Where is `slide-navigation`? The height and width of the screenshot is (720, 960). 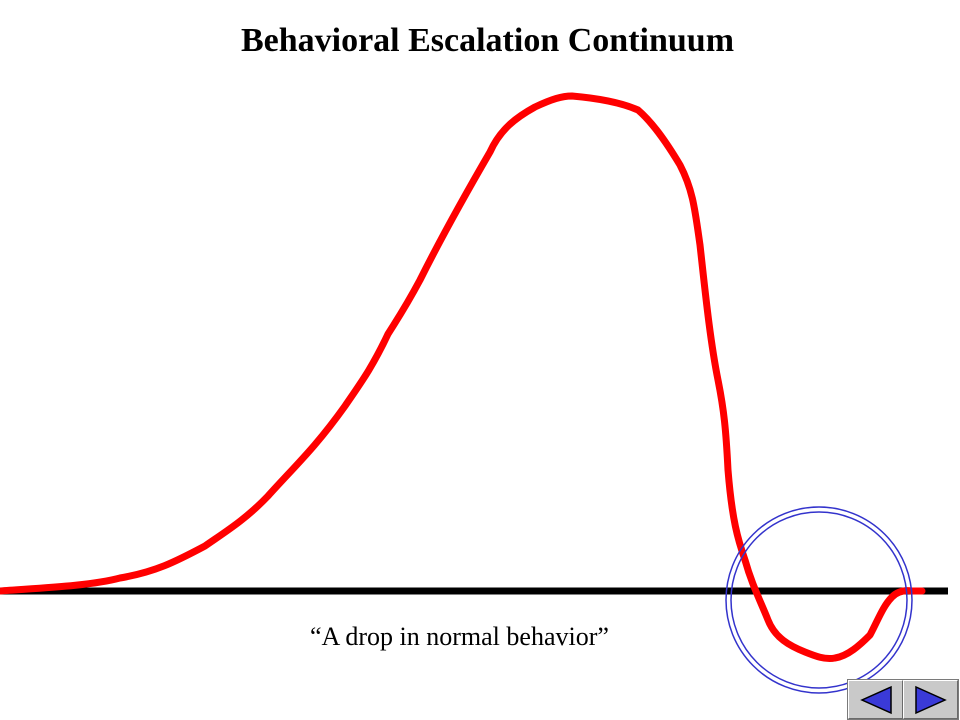
slide-navigation is located at coordinates (903, 699).